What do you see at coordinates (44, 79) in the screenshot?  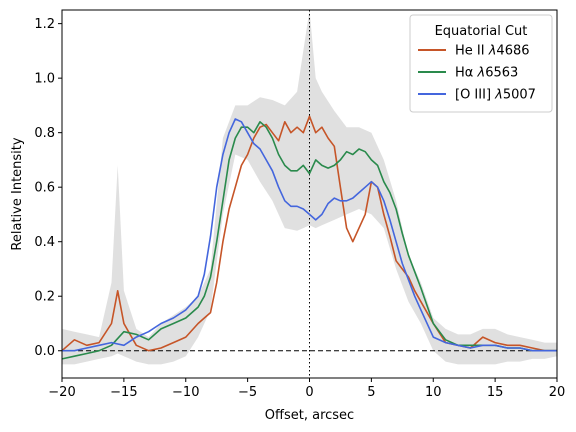 I see `y-tick-label: 1.0` at bounding box center [44, 79].